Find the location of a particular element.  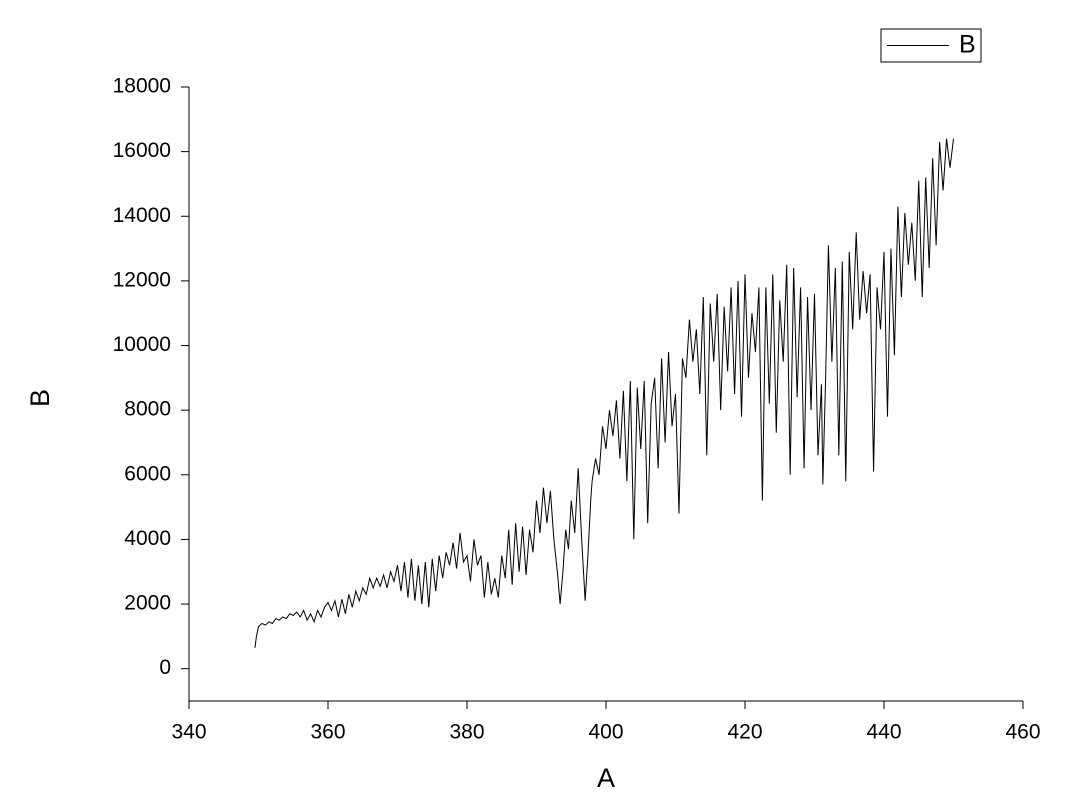

x-tick-label: 420 is located at coordinates (744, 732).